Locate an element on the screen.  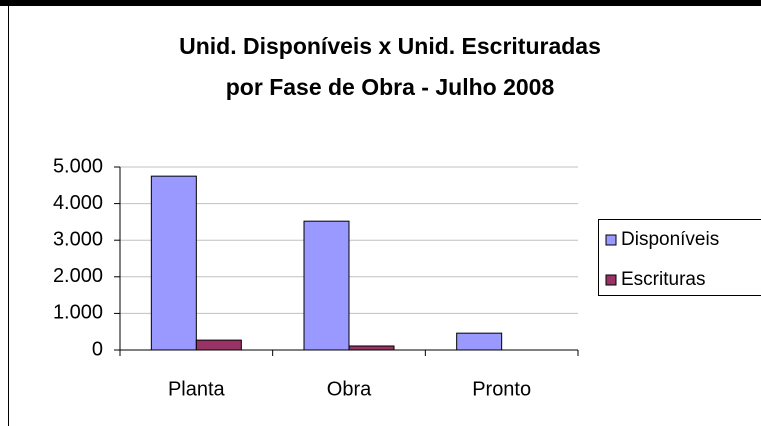
y-tick-label: 4.000 is located at coordinates (78, 203).